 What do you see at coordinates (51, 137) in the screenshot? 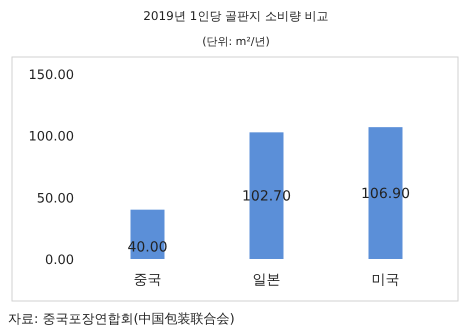
I see `y-tick-label: 100.00` at bounding box center [51, 137].